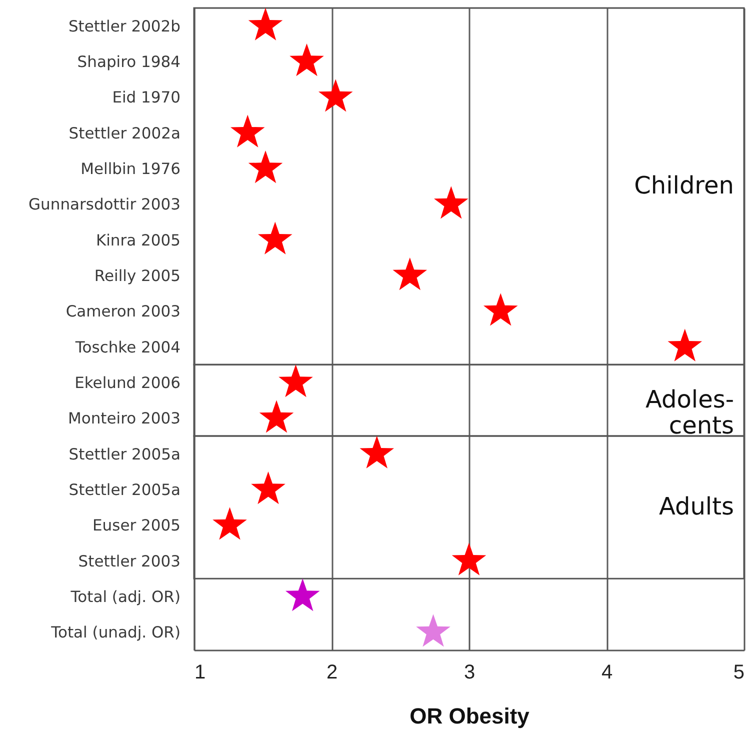 The width and height of the screenshot is (750, 737). Describe the element at coordinates (127, 347) in the screenshot. I see `y-tick-label: Toschke 2004` at that location.